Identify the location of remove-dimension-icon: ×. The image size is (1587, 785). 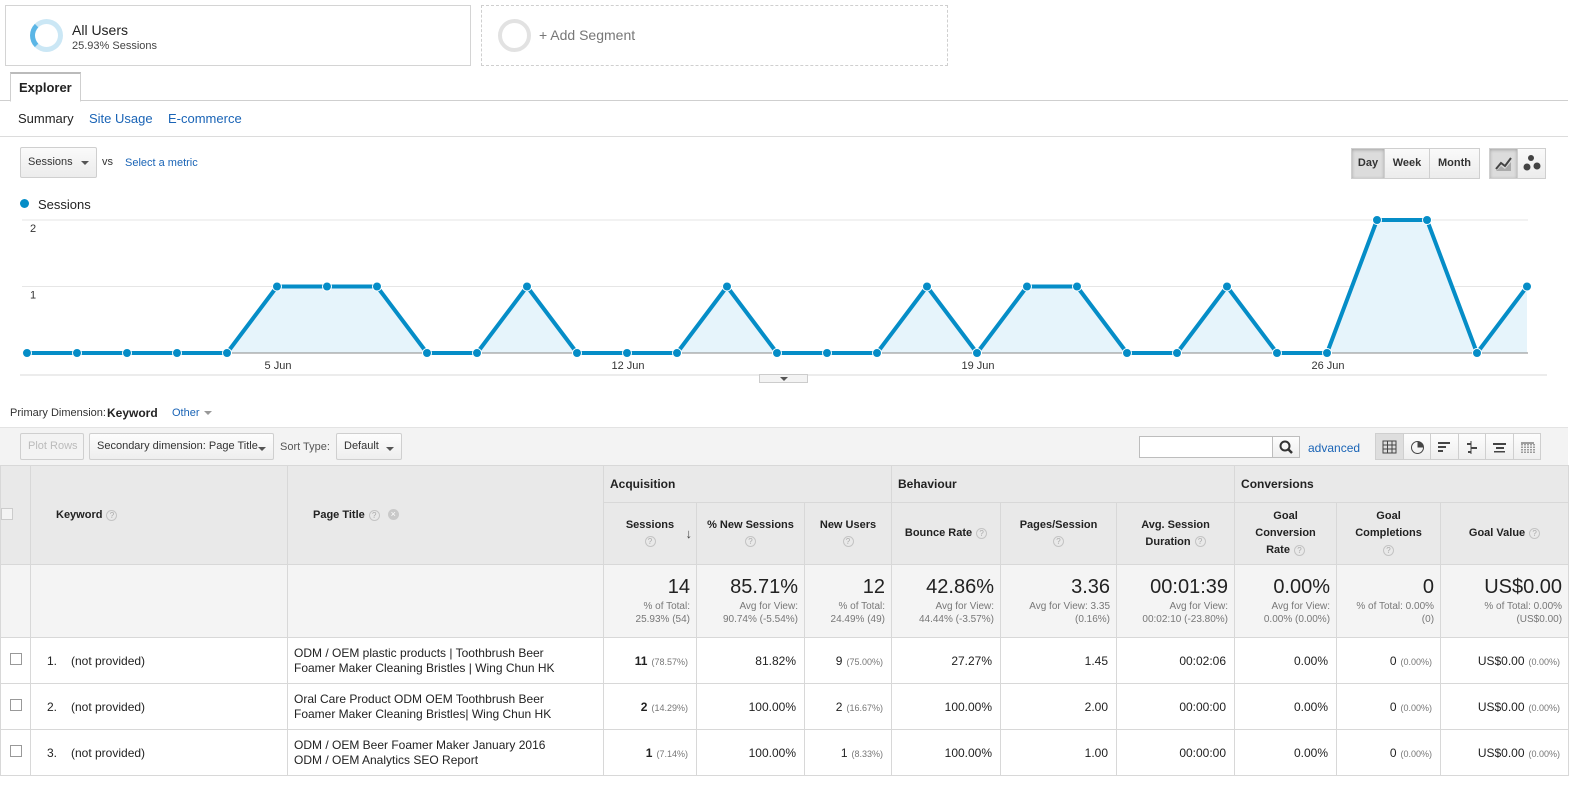
(393, 514).